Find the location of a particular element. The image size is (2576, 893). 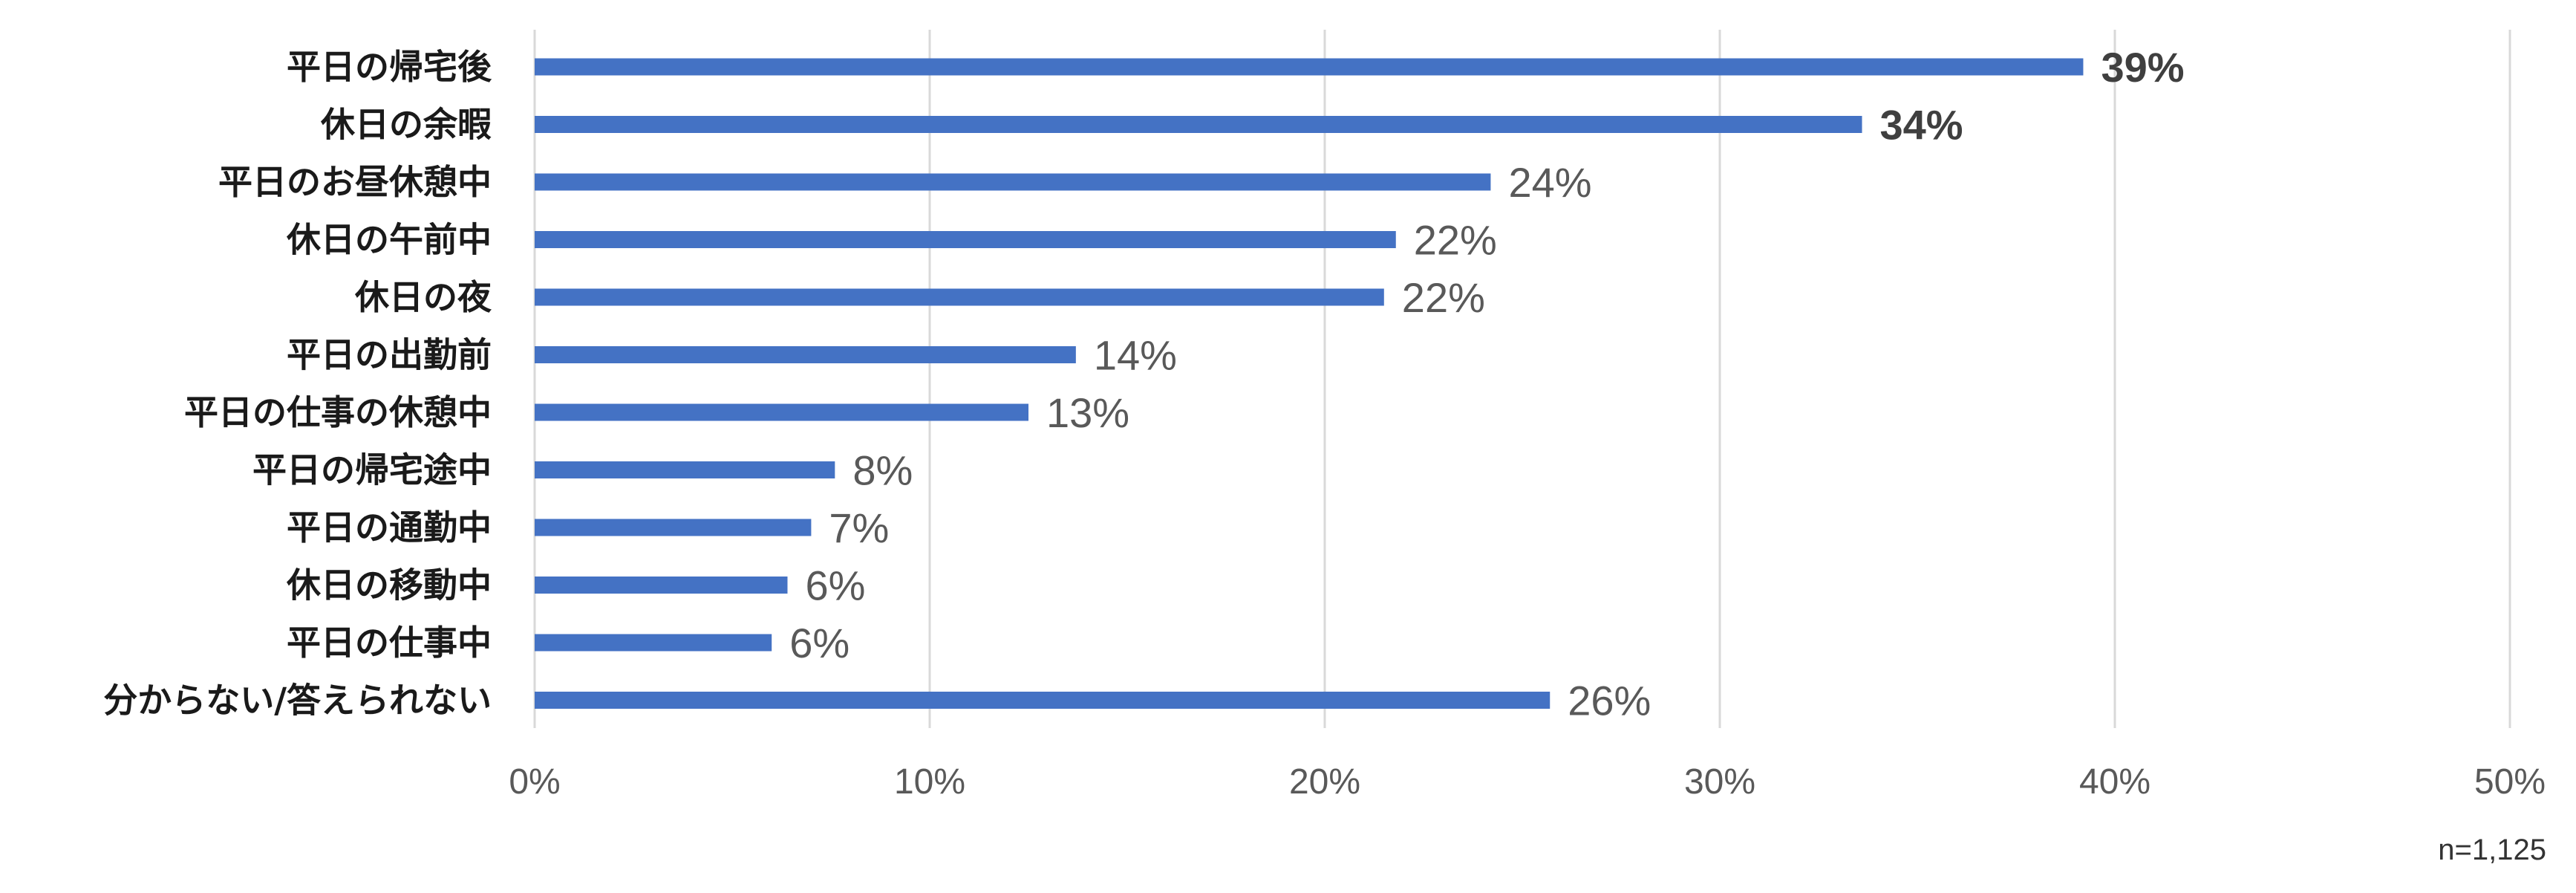

category-label: 平日の仕事の休憩中 is located at coordinates (338, 412).